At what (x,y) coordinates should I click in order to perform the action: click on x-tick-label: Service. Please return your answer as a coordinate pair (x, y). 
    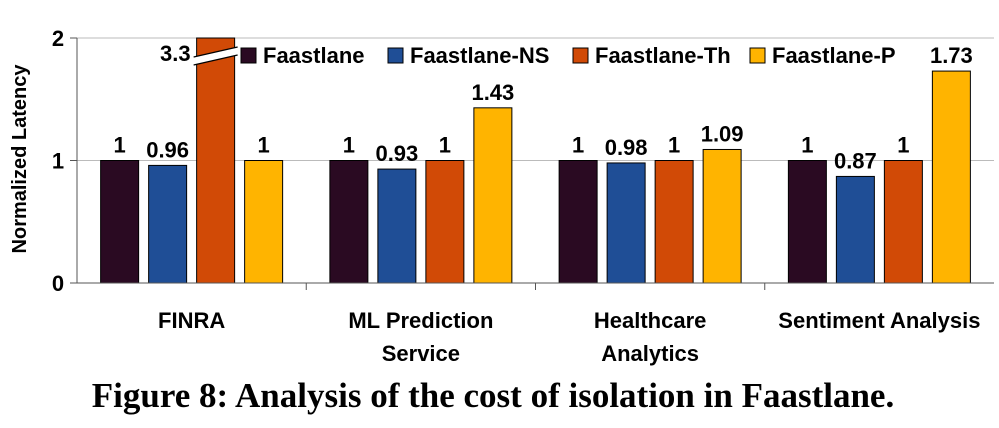
    Looking at the image, I should click on (421, 353).